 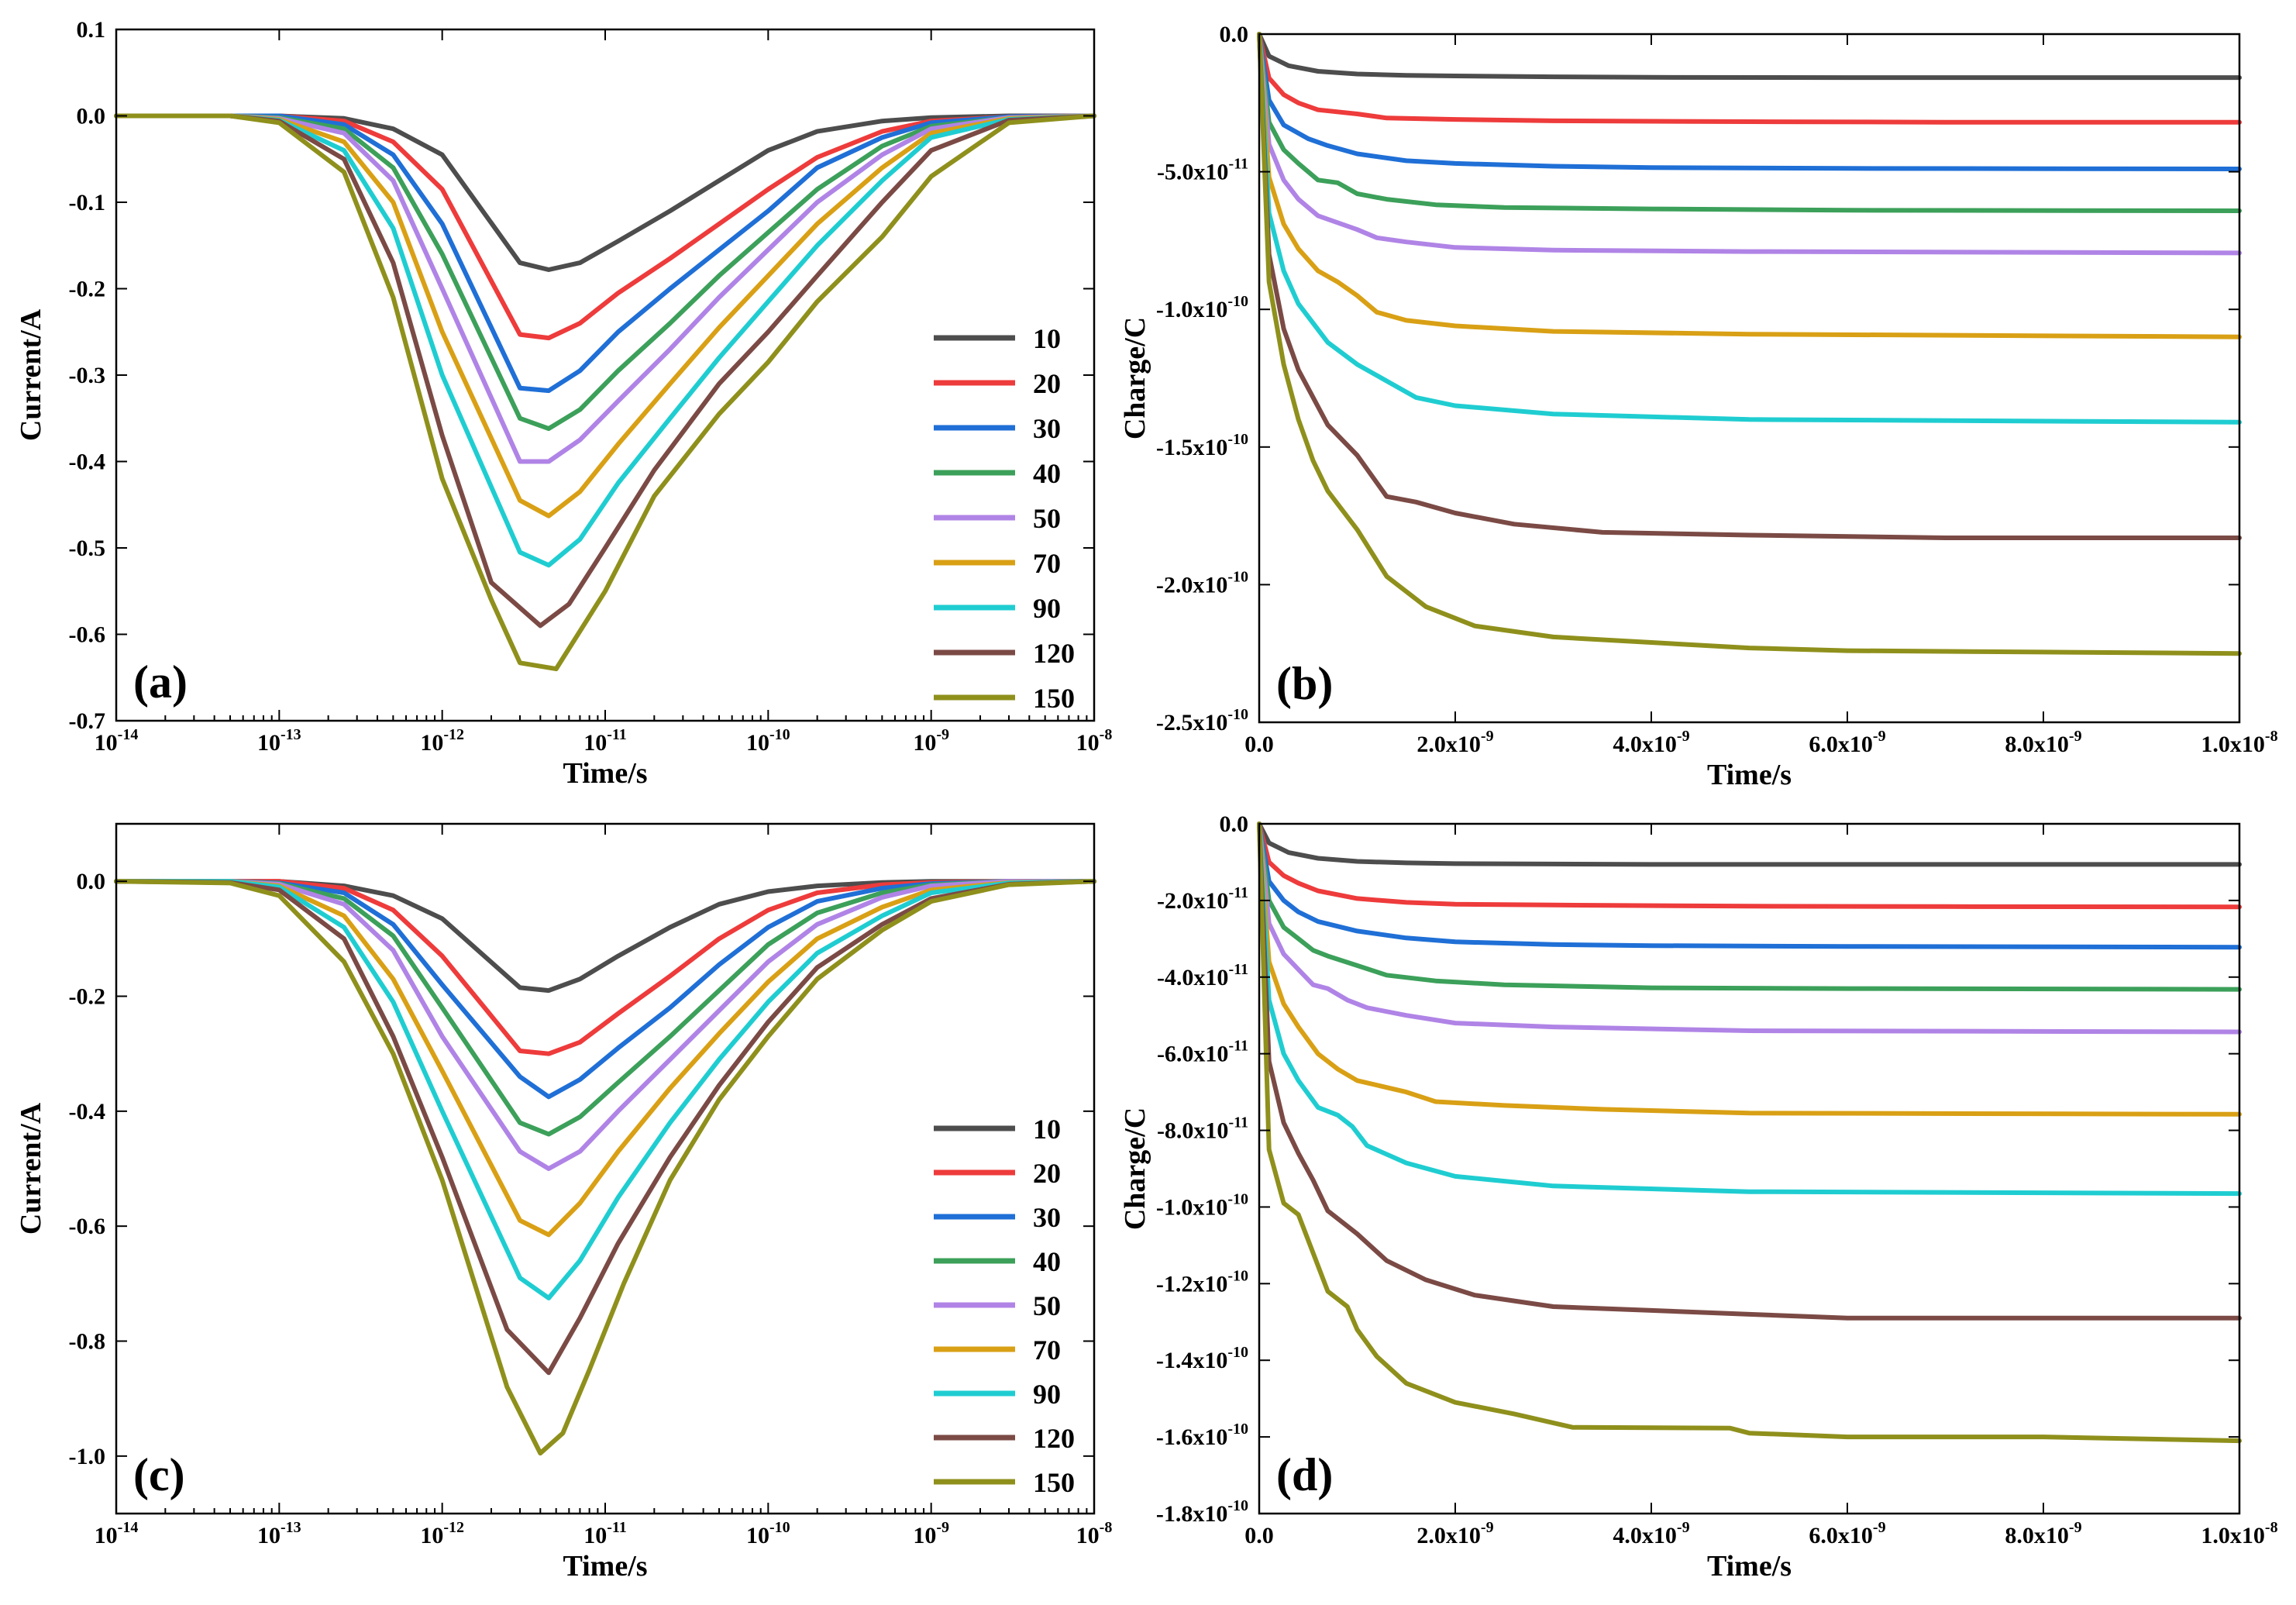 I want to click on legend-label-a-30: 30, so click(x=1047, y=429).